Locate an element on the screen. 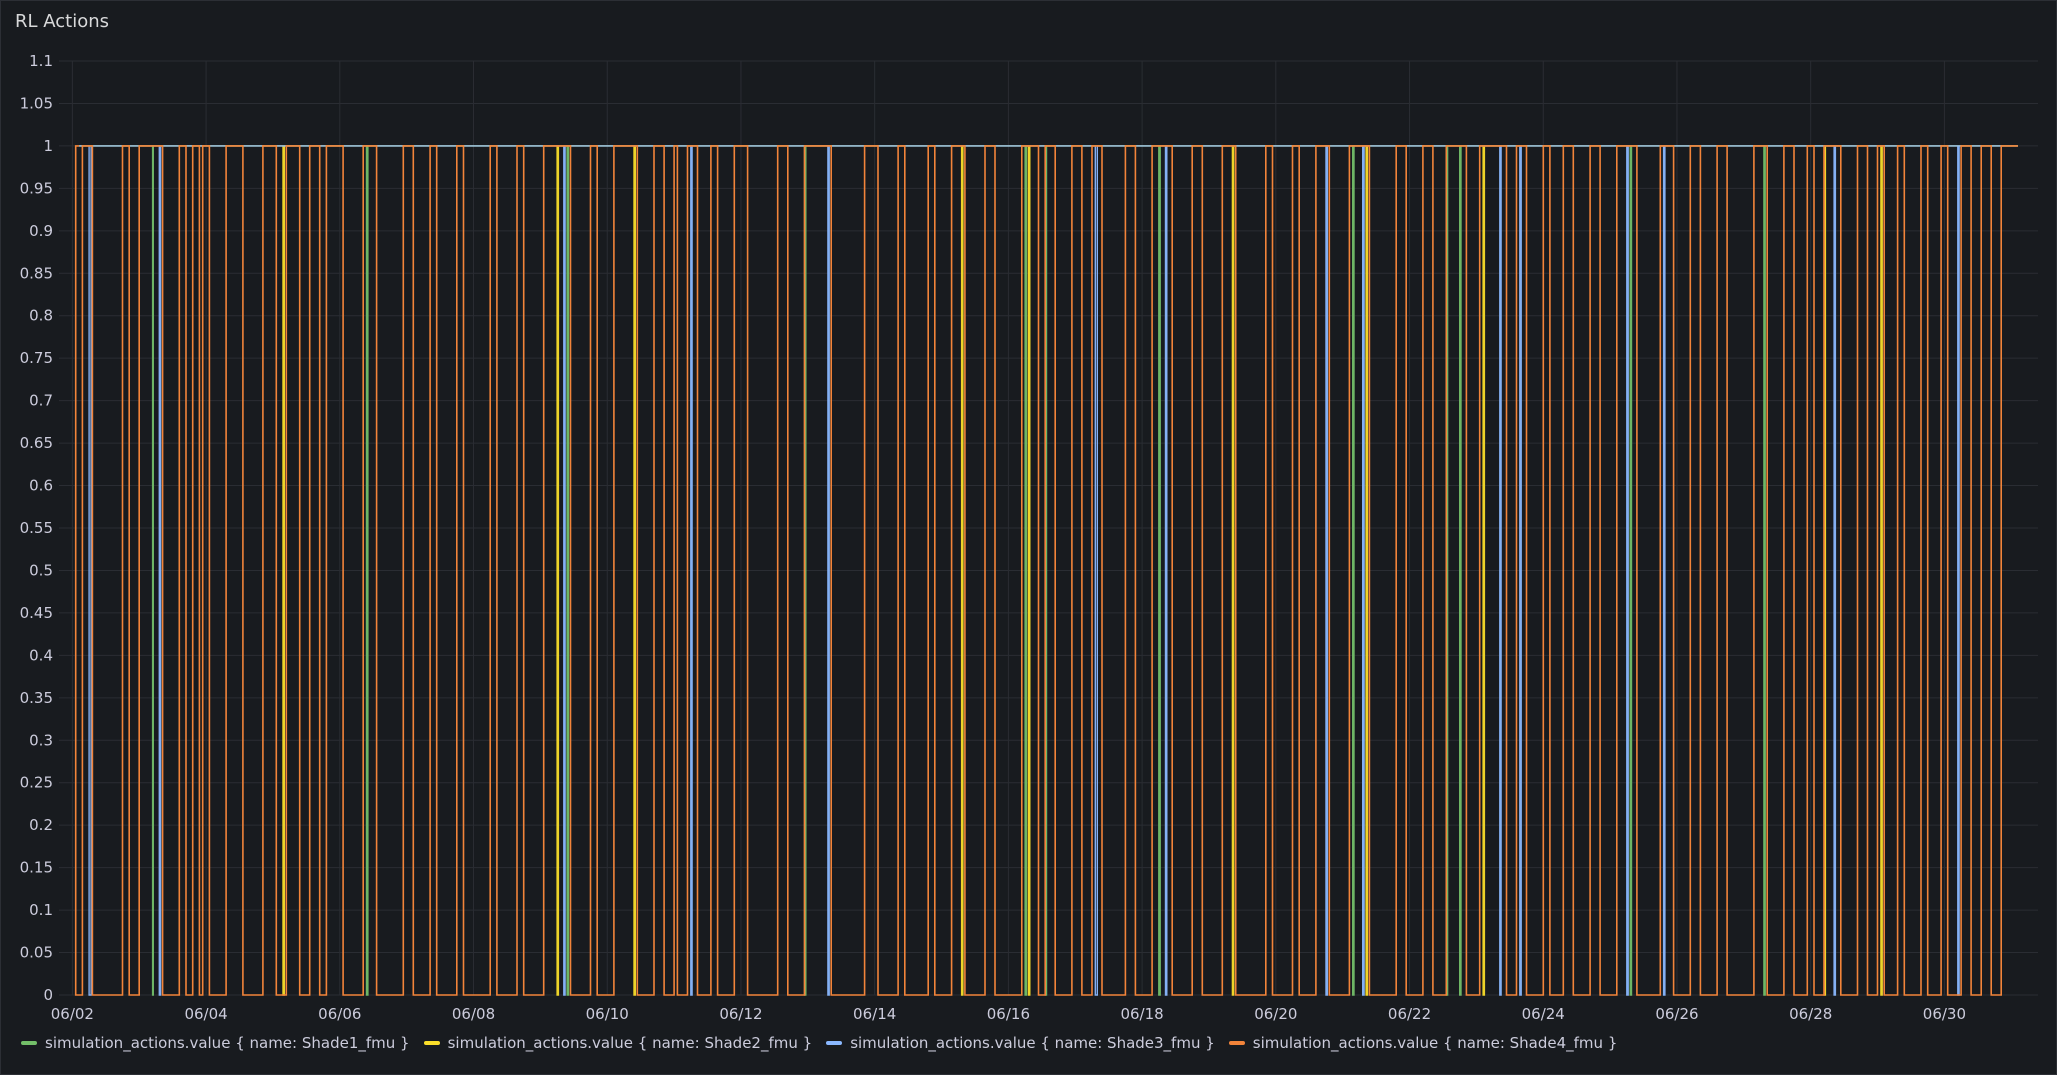 The width and height of the screenshot is (2057, 1075). y-tick-label: 0.5 is located at coordinates (41, 570).